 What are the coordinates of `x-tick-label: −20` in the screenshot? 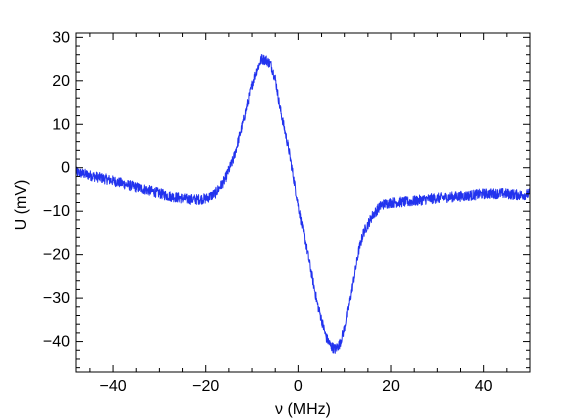 It's located at (205, 386).